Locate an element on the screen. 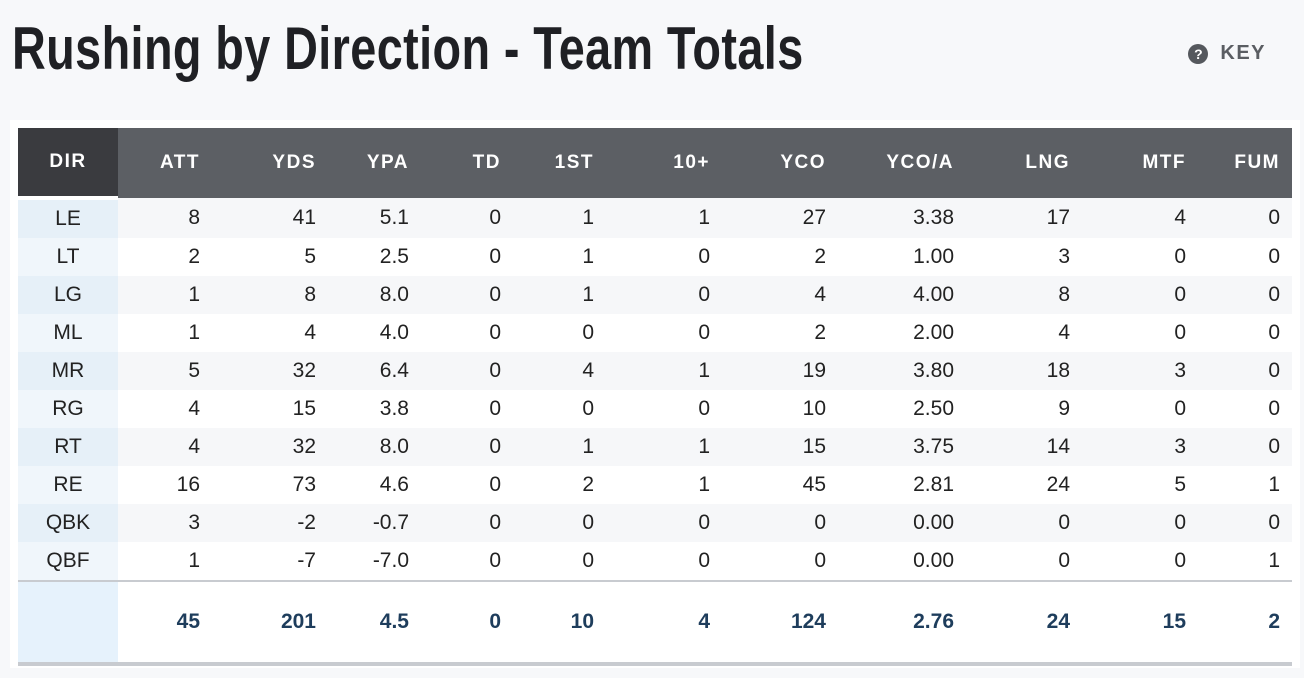  table-row: MR 5 32 6.4 0 4 1 19 3.80 18 3 0 is located at coordinates (655, 371).